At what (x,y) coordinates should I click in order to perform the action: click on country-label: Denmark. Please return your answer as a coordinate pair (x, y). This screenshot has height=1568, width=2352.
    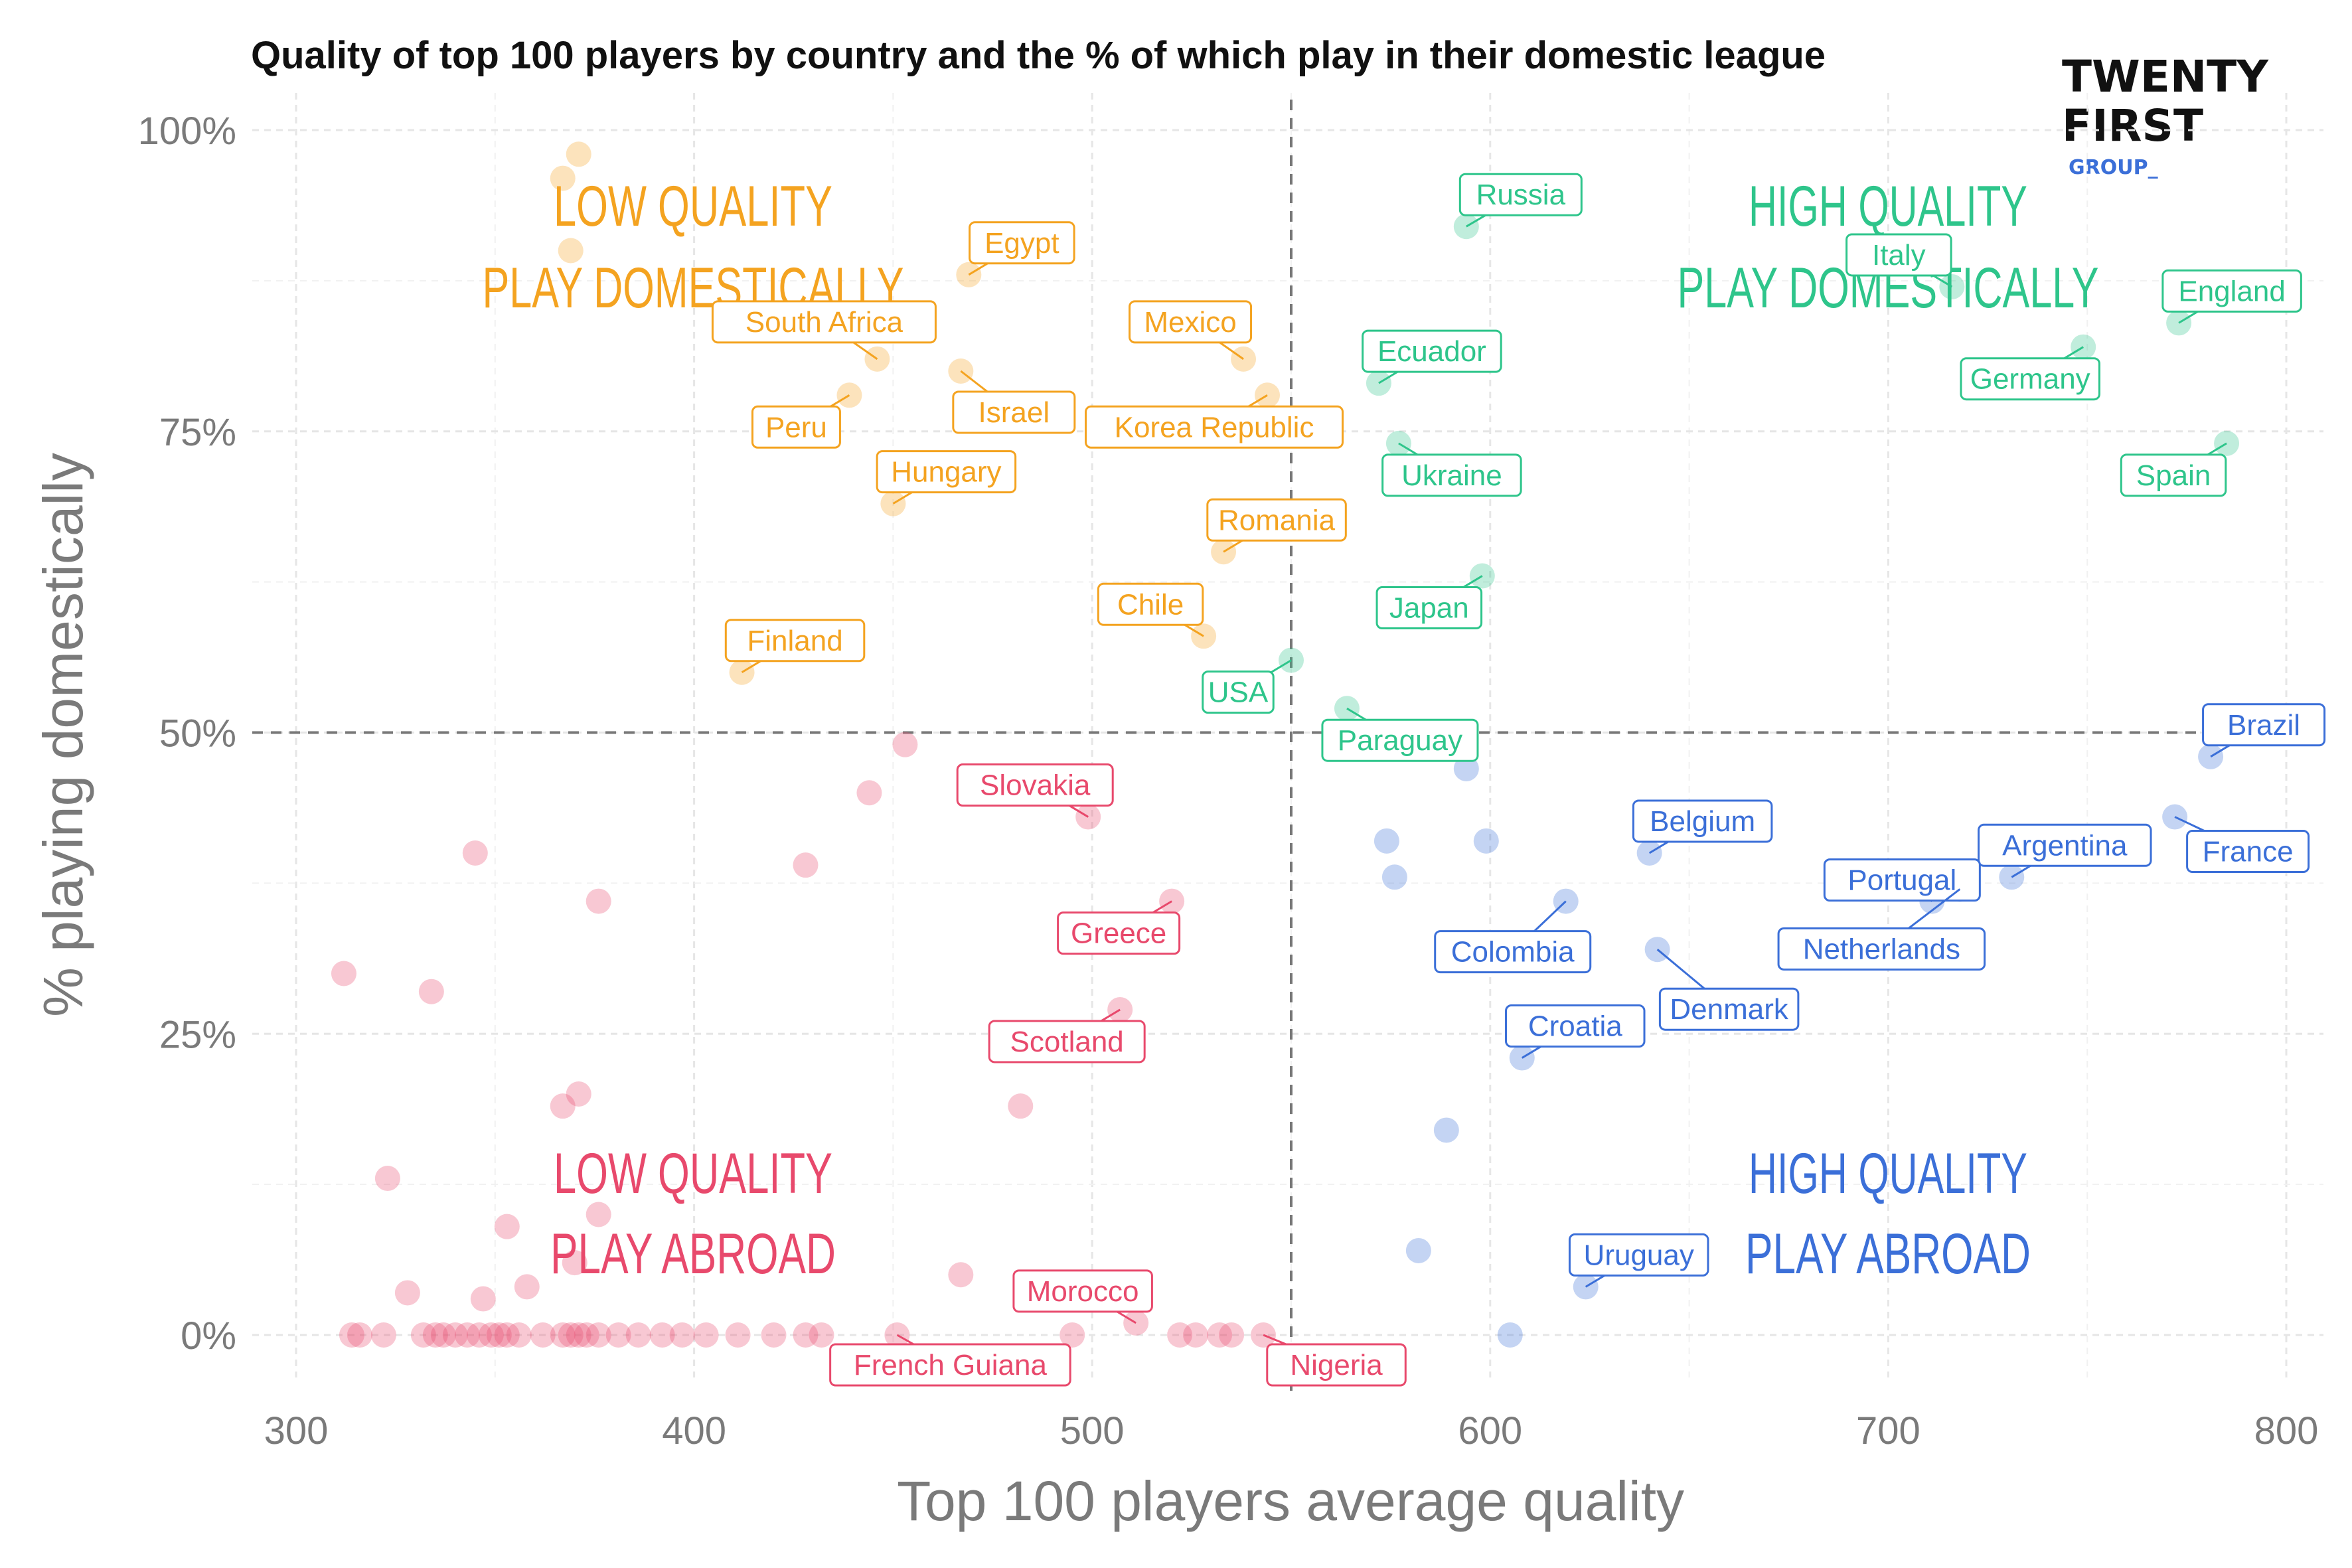
    Looking at the image, I should click on (1729, 1010).